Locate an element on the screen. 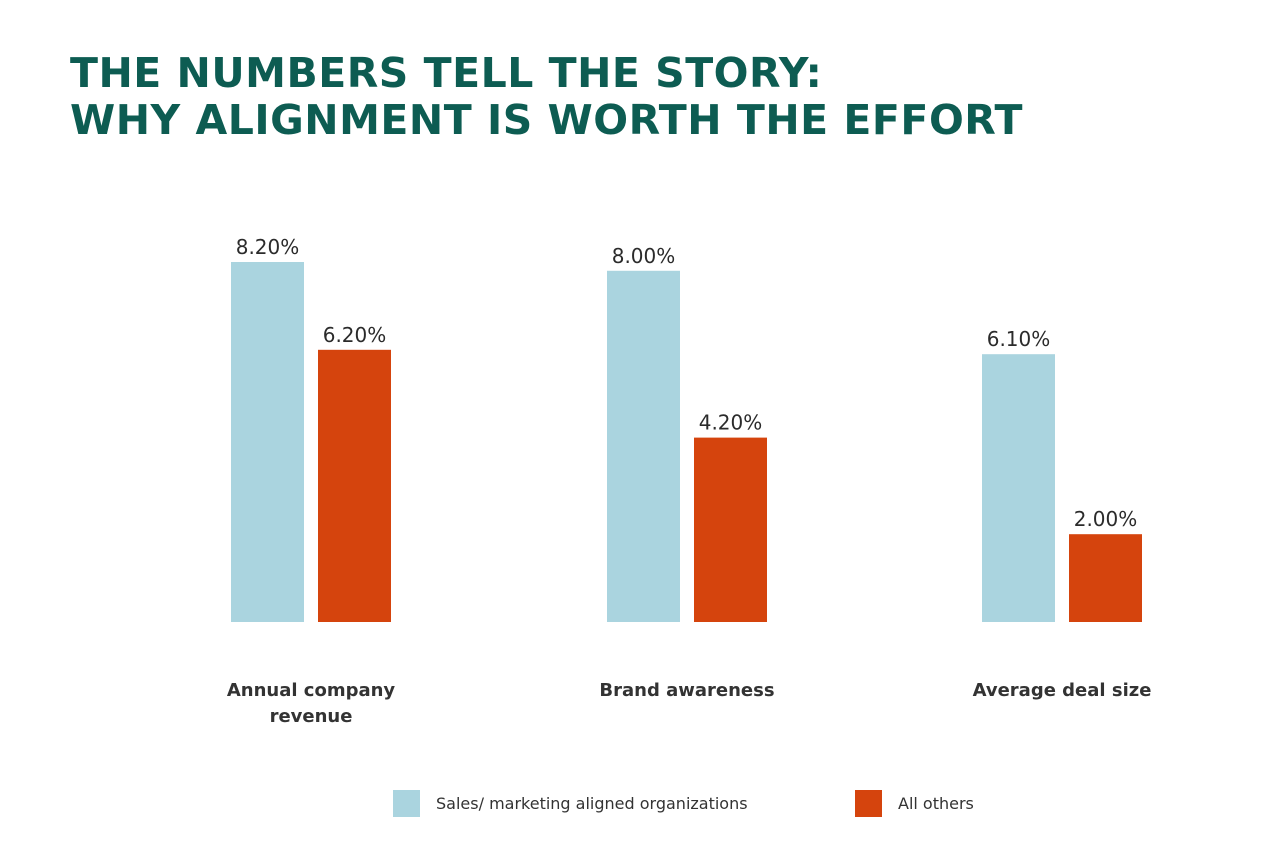 This screenshot has height=866, width=1280. legend-label-others: All others is located at coordinates (936, 803).